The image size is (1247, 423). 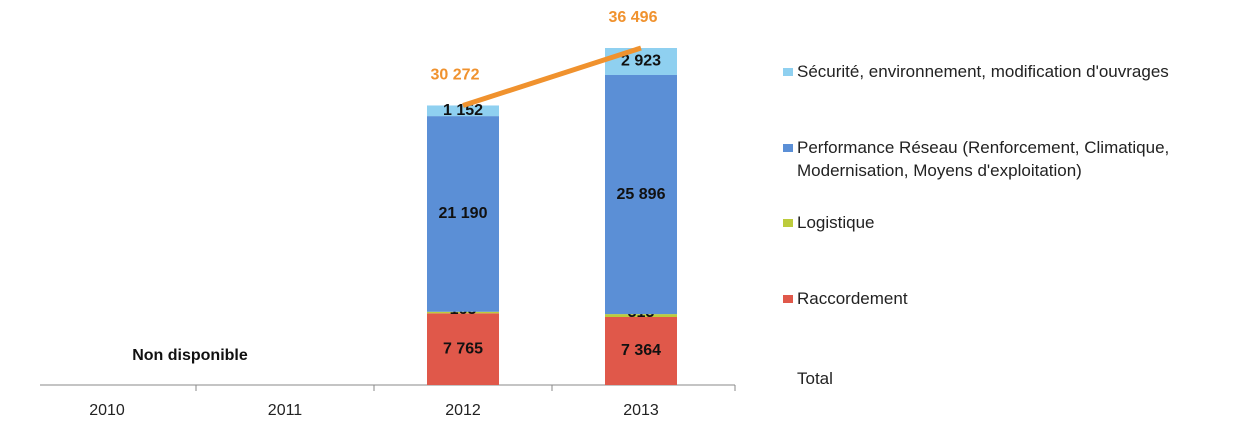 I want to click on total-label: 30 272, so click(x=455, y=75).